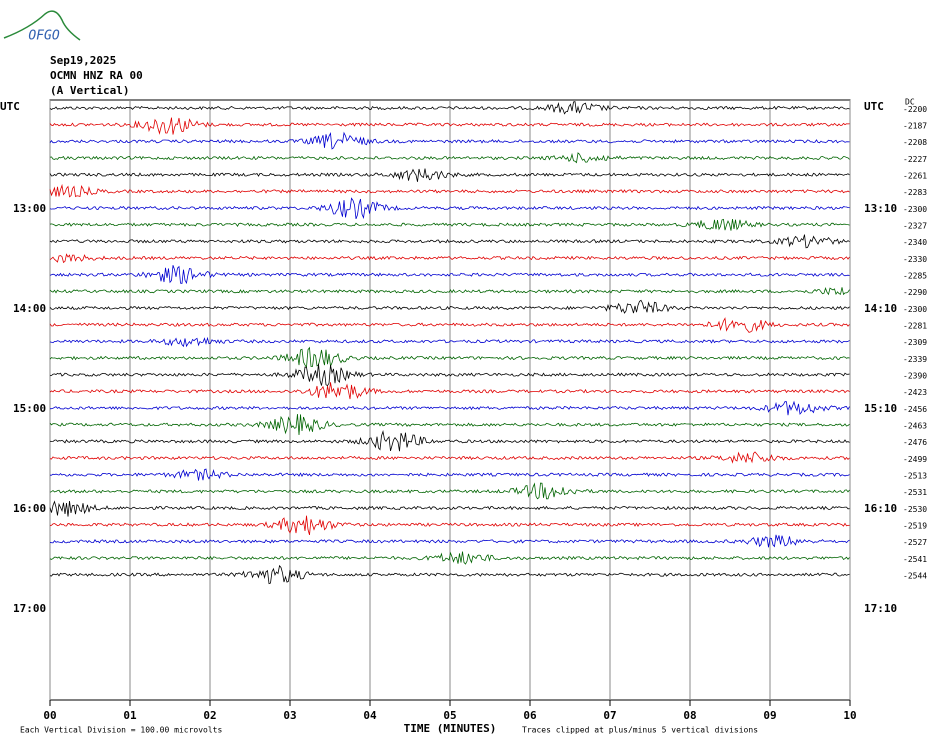 This screenshot has width=930, height=744. What do you see at coordinates (880, 408) in the screenshot?
I see `right-time-label: 15:10` at bounding box center [880, 408].